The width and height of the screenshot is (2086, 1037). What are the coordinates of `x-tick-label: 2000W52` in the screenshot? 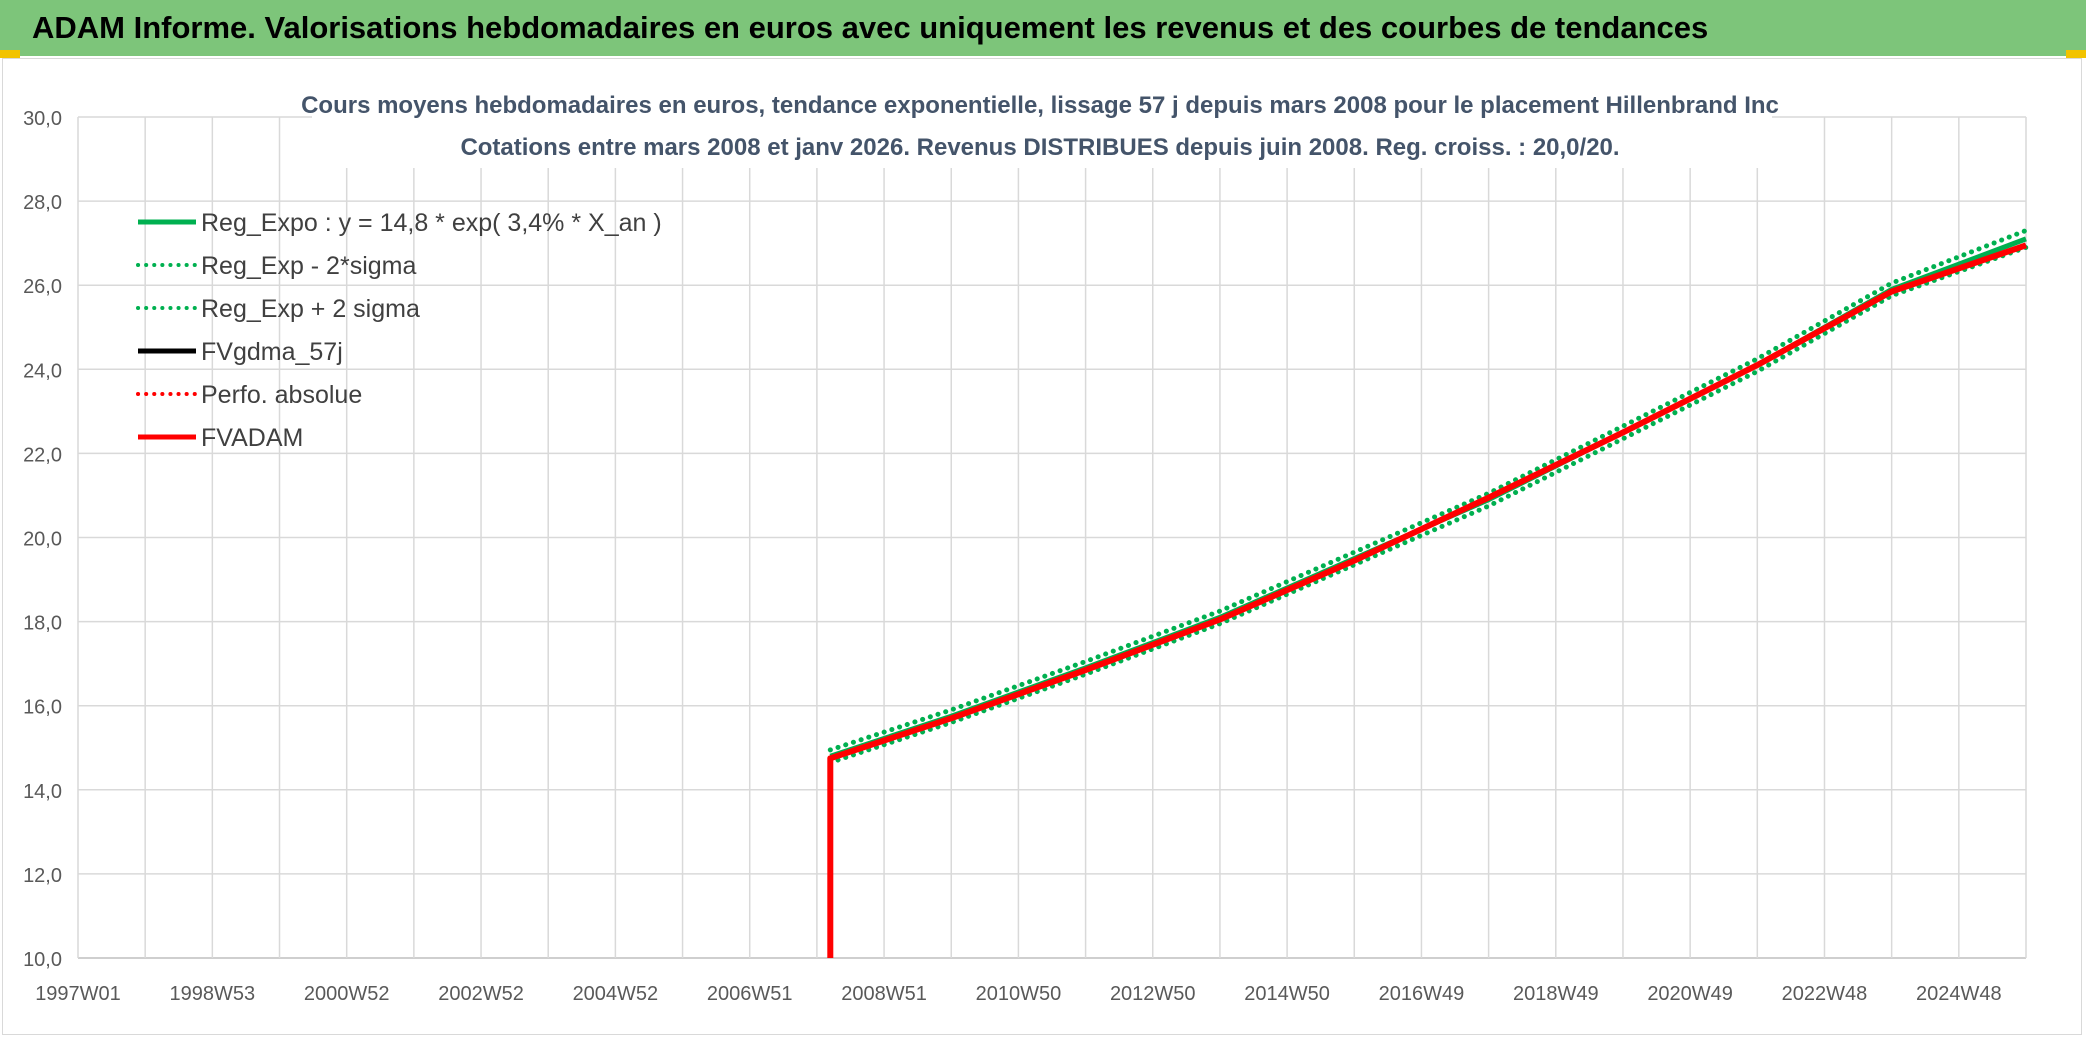 It's located at (347, 994).